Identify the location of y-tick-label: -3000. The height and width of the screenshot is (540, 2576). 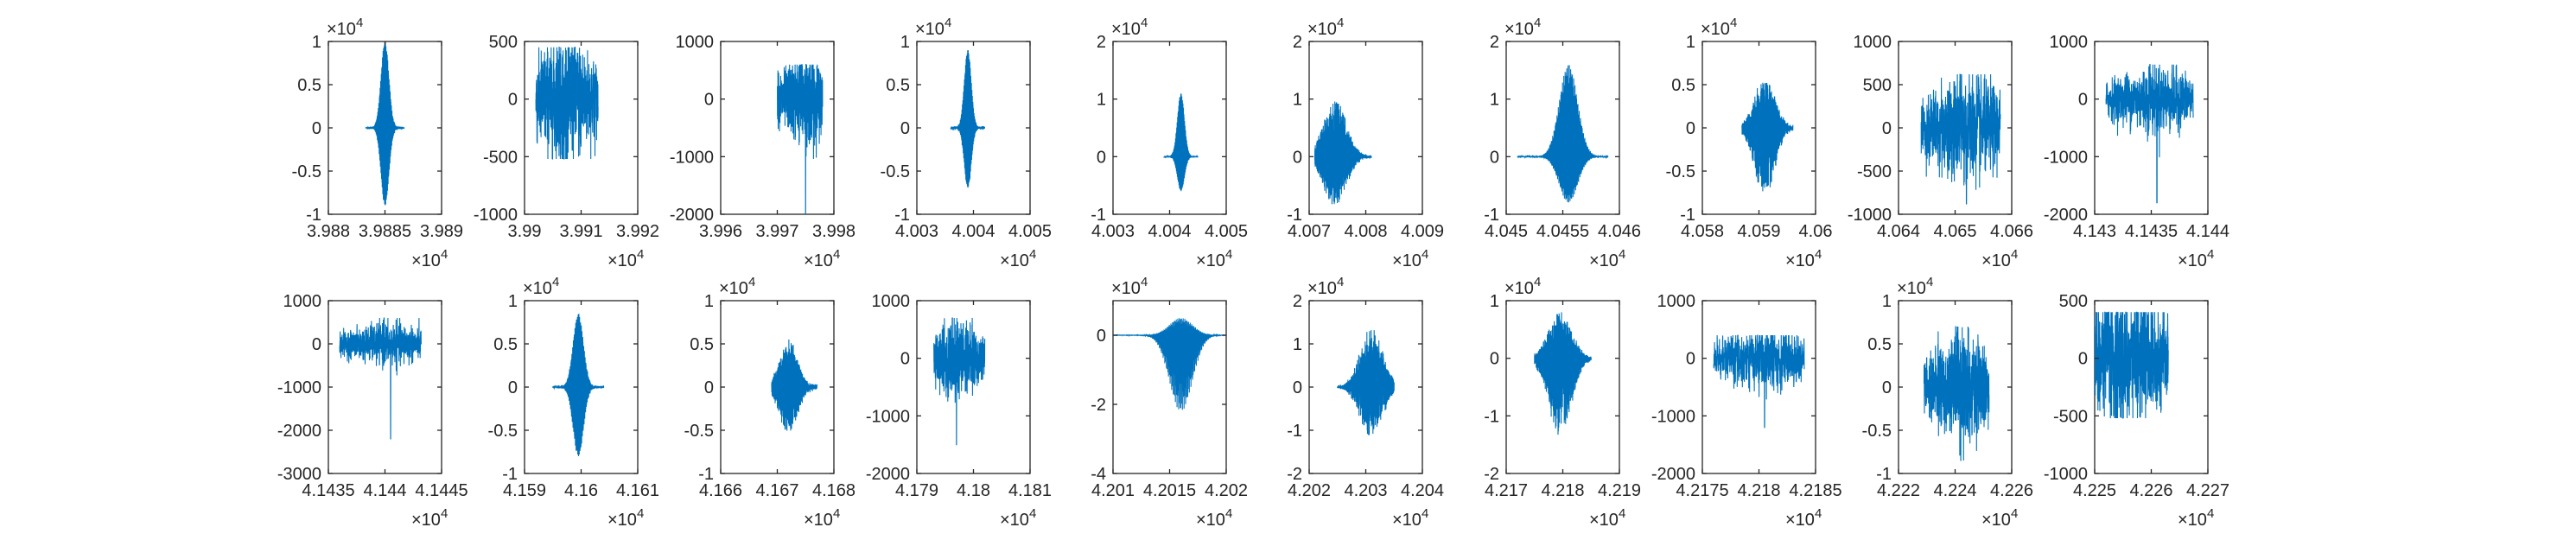
(299, 474).